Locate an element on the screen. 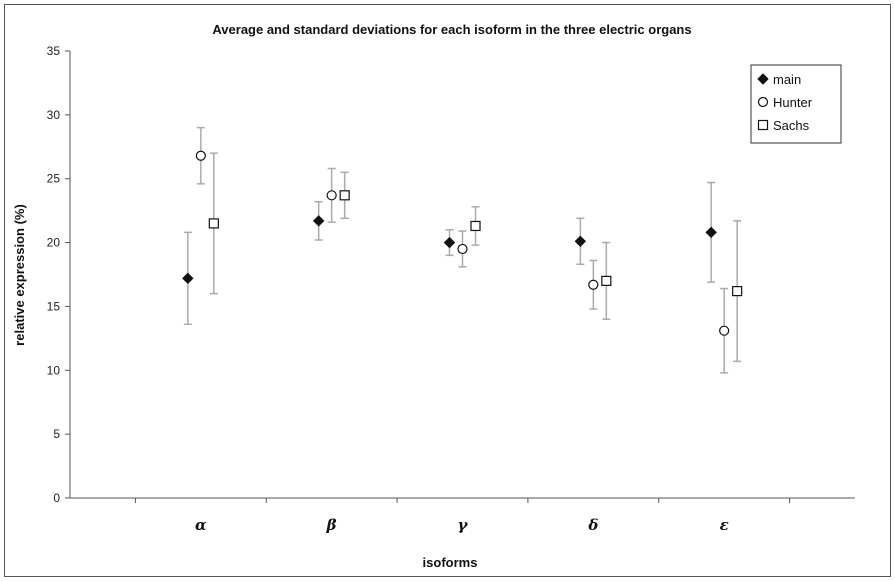 This screenshot has width=895, height=581. x-tick-label: α is located at coordinates (201, 525).